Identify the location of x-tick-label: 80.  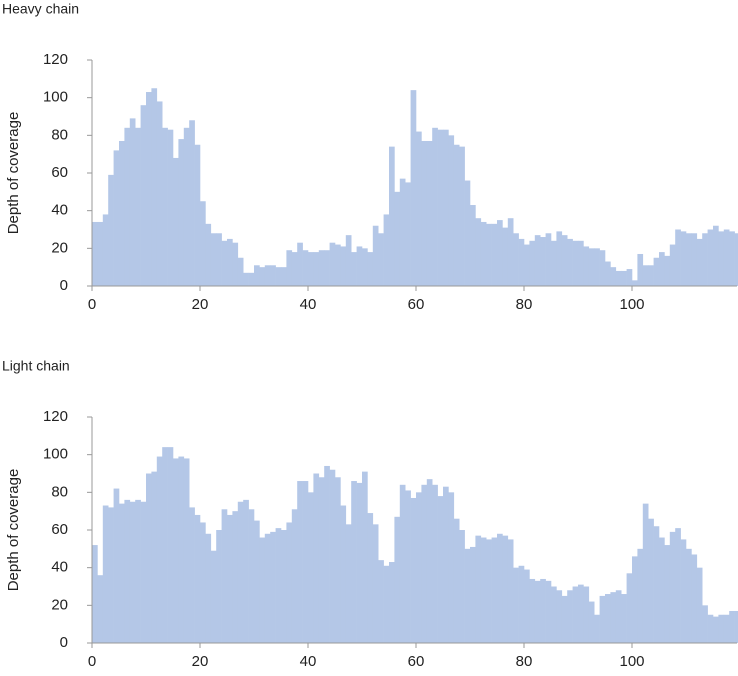
(524, 661).